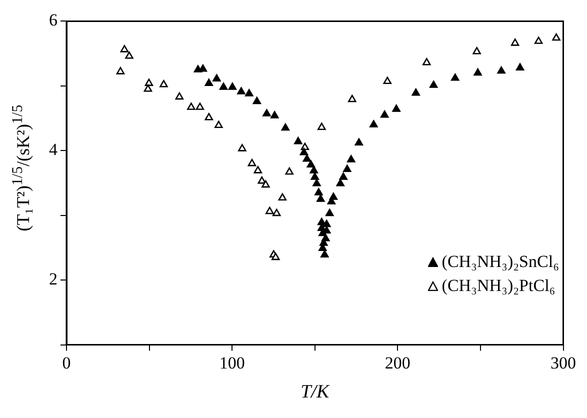 This screenshot has width=587, height=418. Describe the element at coordinates (232, 362) in the screenshot. I see `x-tick-label: 100` at that location.